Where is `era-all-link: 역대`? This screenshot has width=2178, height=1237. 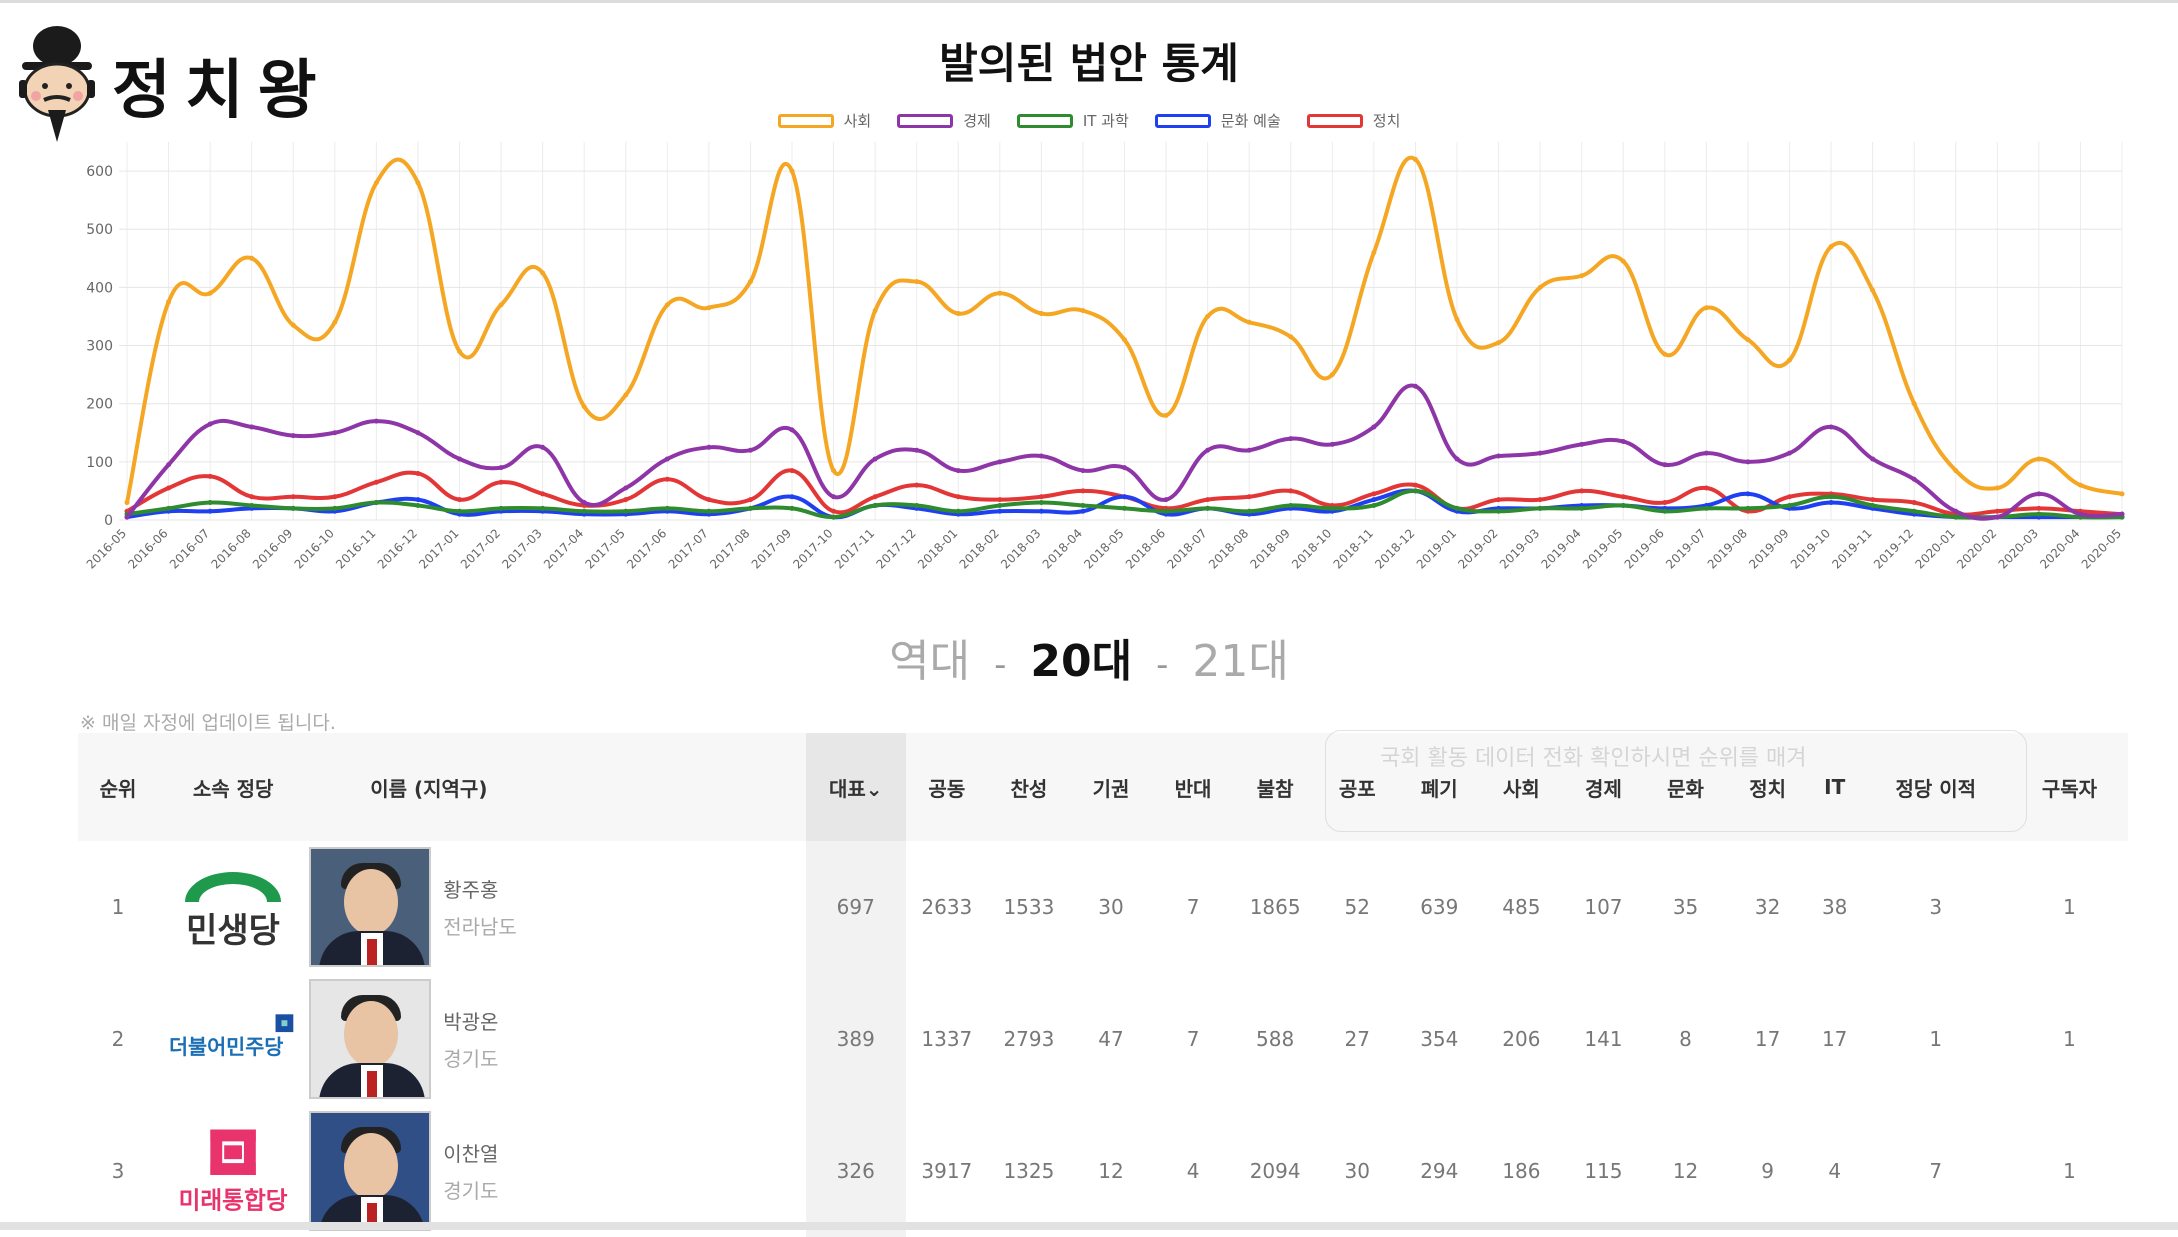 era-all-link: 역대 is located at coordinates (930, 661).